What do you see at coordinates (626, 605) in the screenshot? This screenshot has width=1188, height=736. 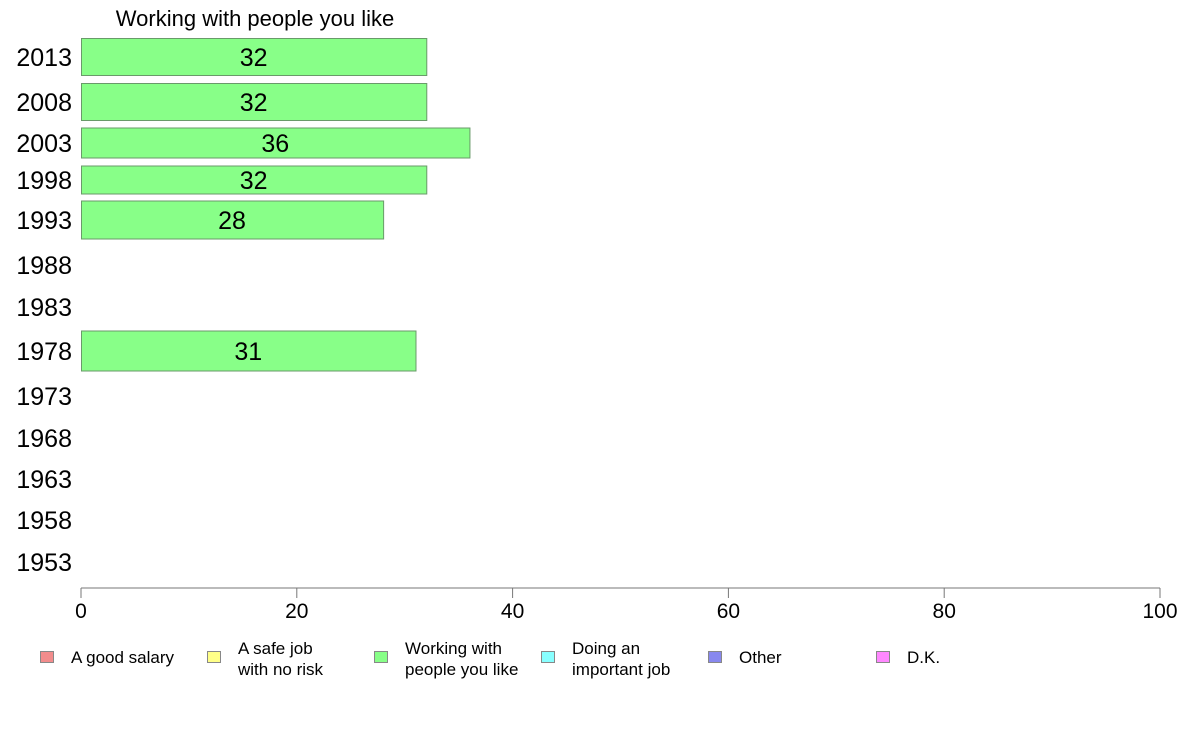 I see `x-ticks: 0 20 40 60 80 100` at bounding box center [626, 605].